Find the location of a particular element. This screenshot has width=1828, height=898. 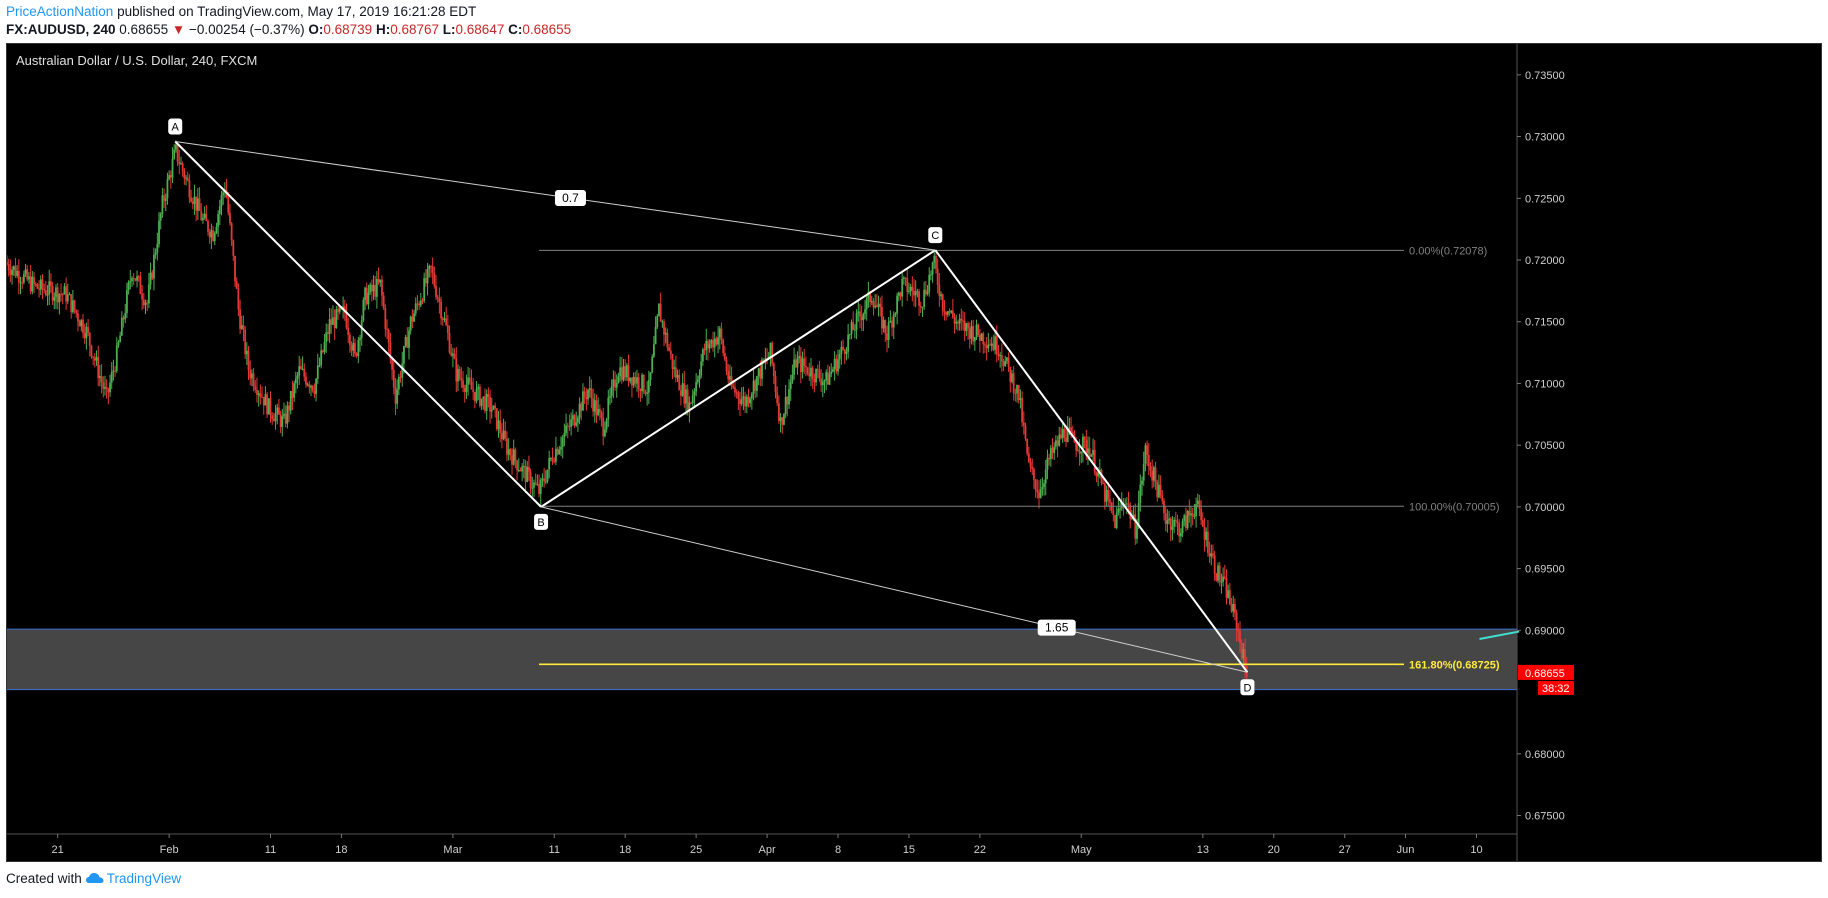

x-tick-label: Feb is located at coordinates (169, 850).